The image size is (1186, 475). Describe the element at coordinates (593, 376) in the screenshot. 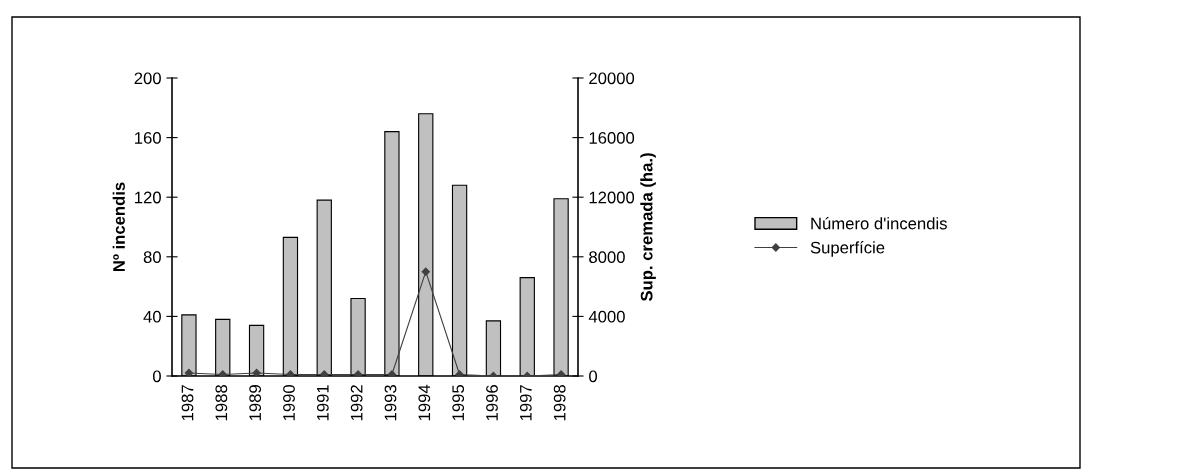

I see `y2-tick-label: 0` at that location.